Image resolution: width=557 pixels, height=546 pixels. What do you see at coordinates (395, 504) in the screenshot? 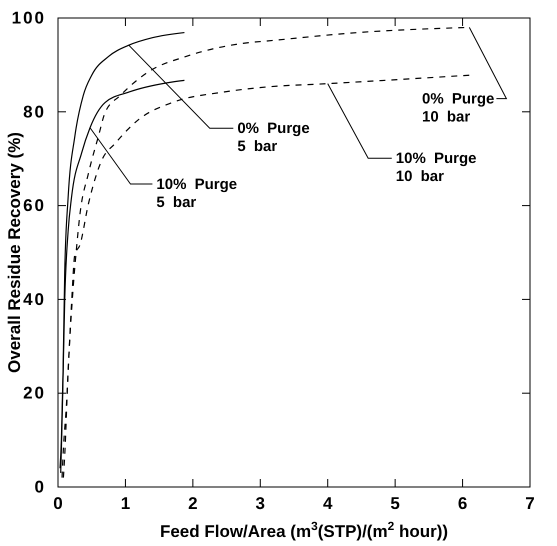
I see `x-tick-label: 5` at bounding box center [395, 504].